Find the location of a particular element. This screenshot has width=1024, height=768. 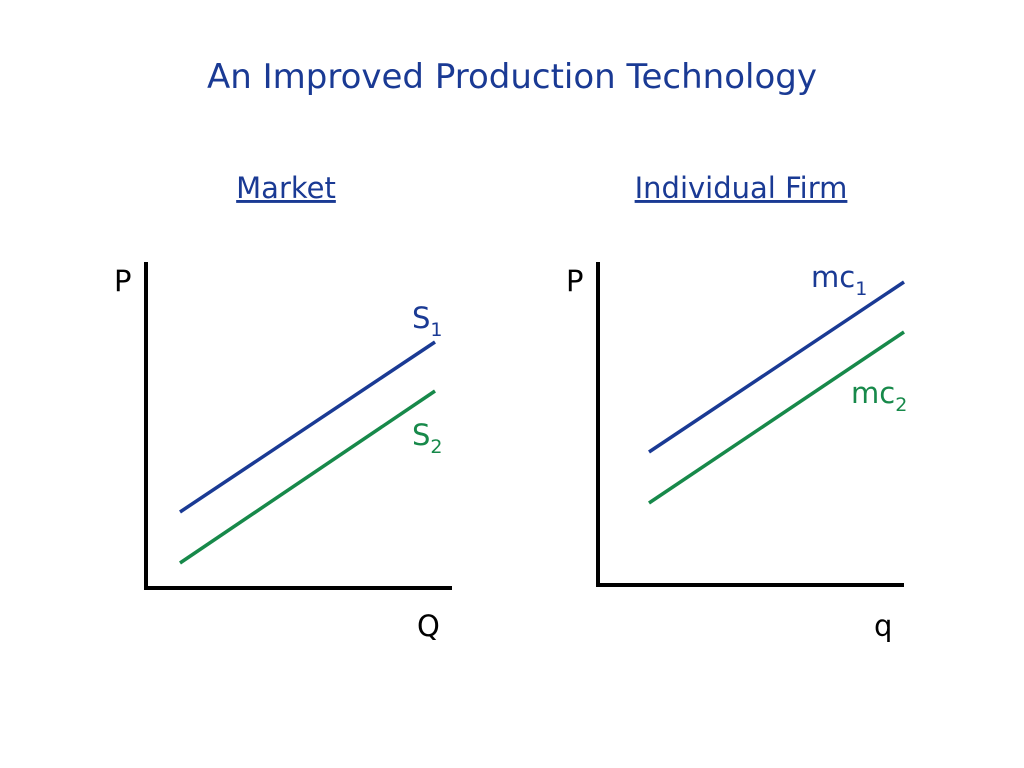

title: An Improved Production Technology is located at coordinates (512, 77).